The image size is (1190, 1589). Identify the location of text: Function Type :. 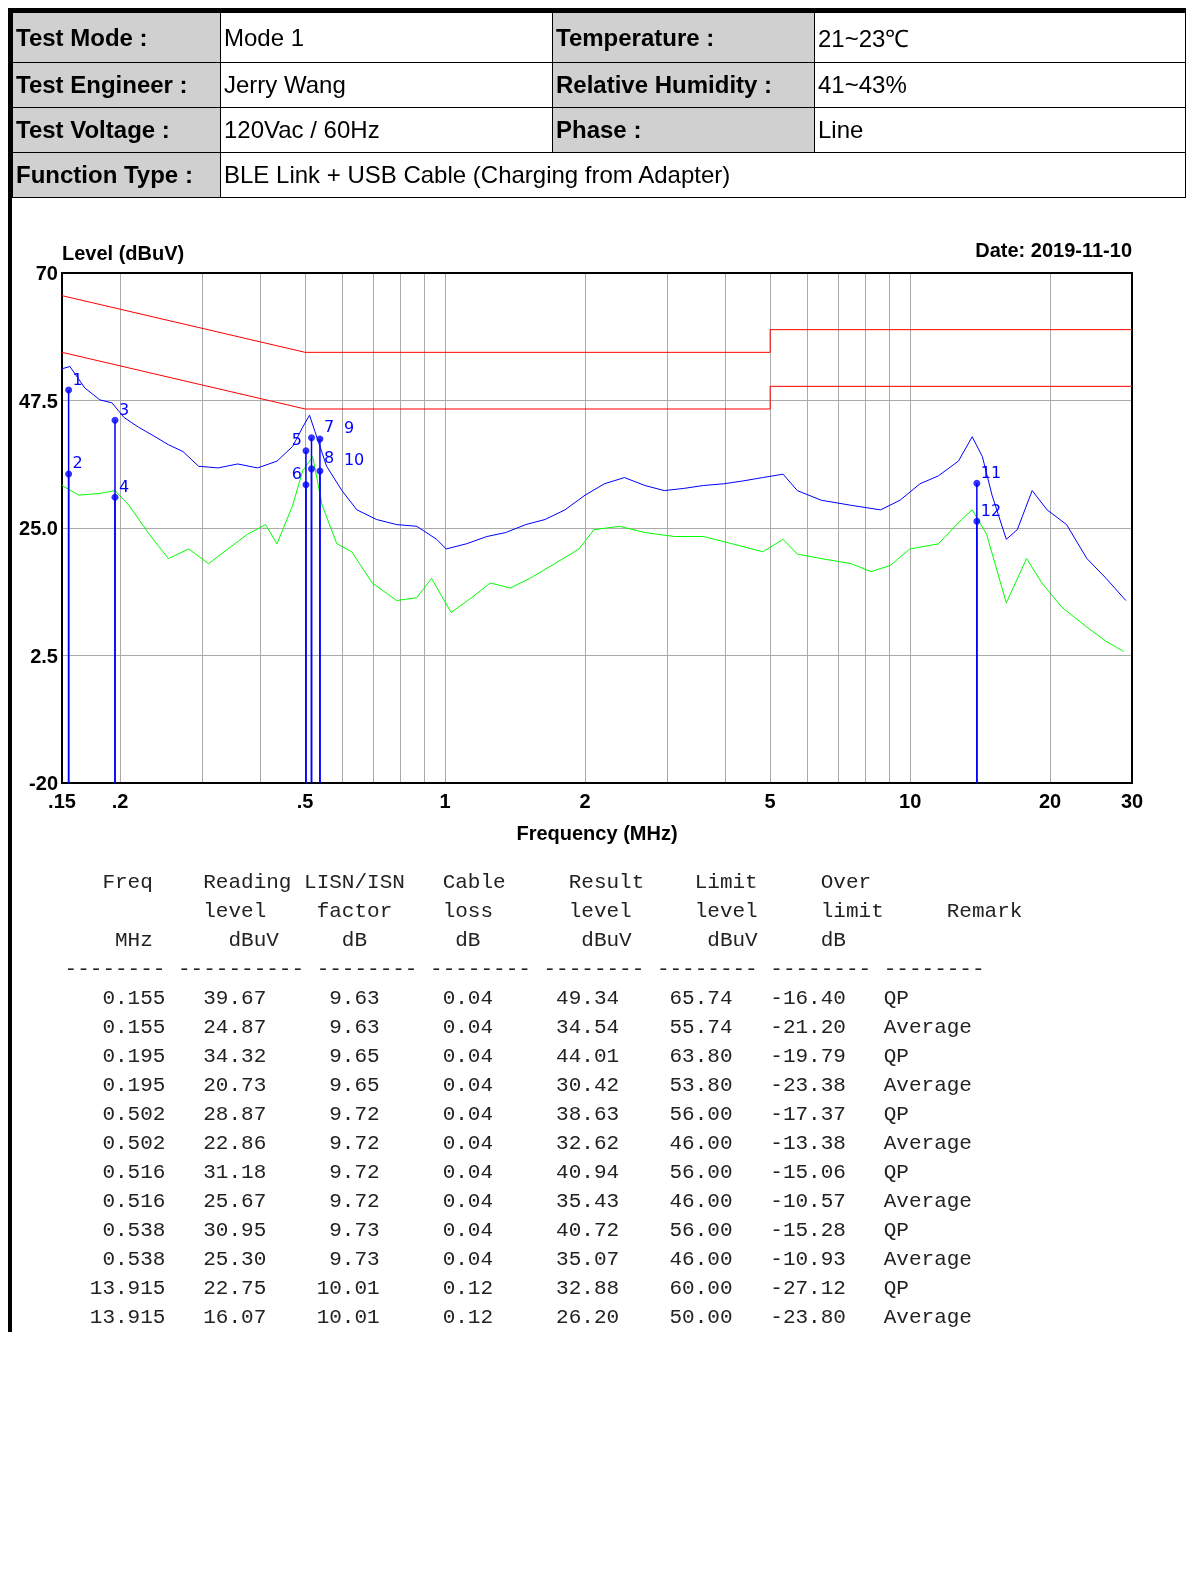
(116, 175).